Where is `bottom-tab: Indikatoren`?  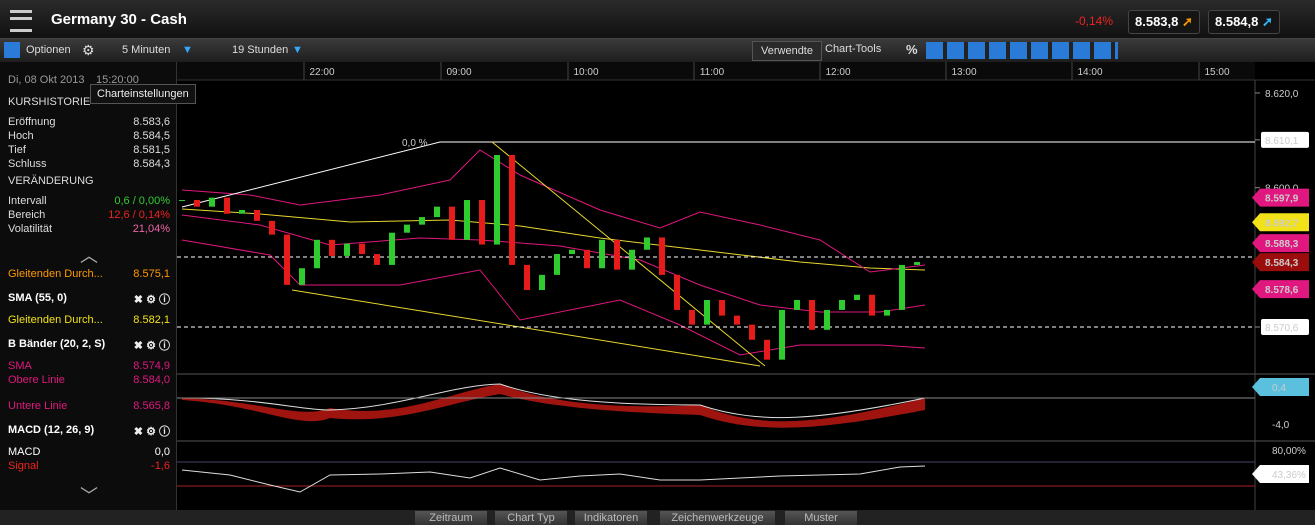 bottom-tab: Indikatoren is located at coordinates (611, 518).